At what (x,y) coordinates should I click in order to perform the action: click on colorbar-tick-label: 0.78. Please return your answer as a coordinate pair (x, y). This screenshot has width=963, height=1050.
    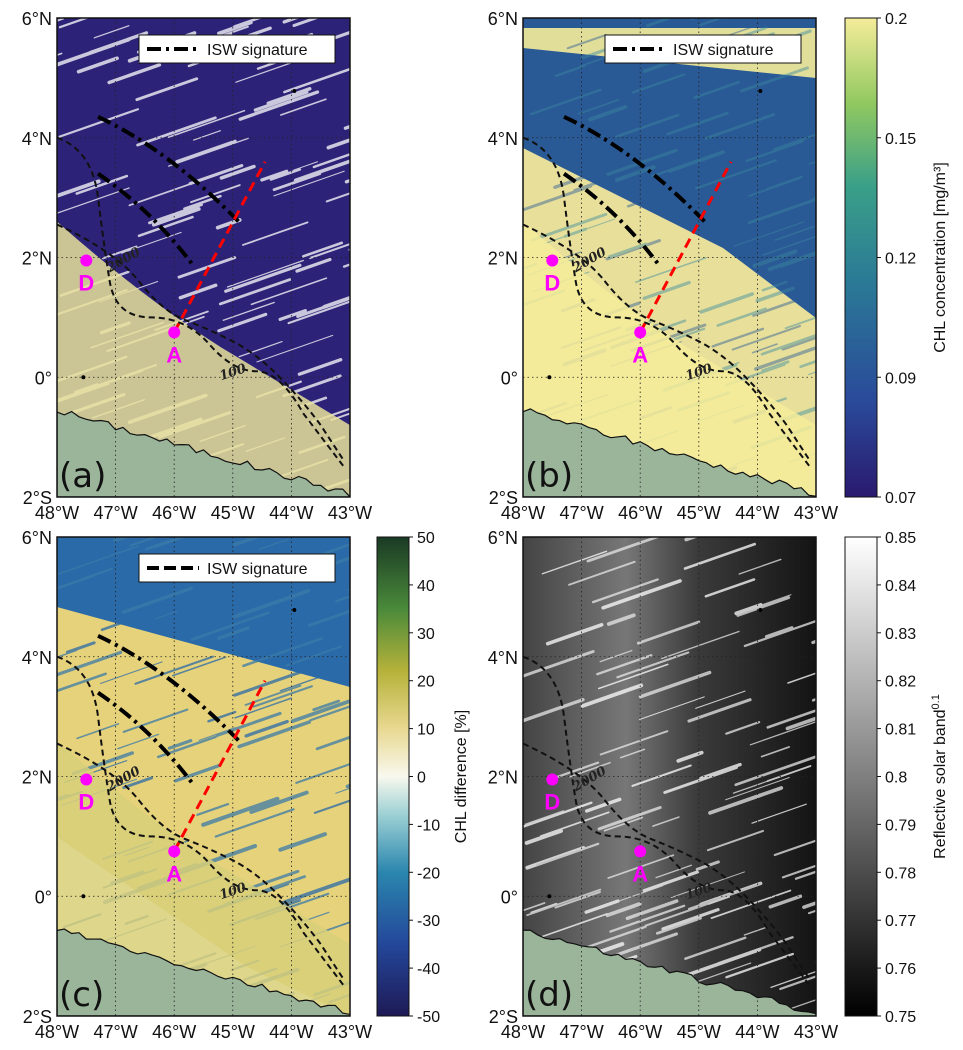
    Looking at the image, I should click on (900, 873).